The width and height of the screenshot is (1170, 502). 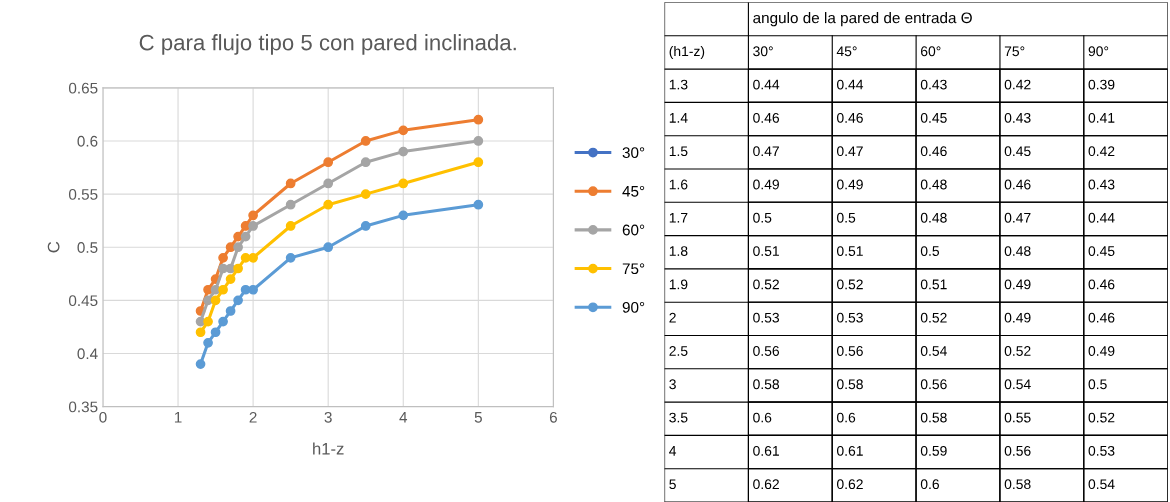 What do you see at coordinates (633, 269) in the screenshot?
I see `legend-label: 75°` at bounding box center [633, 269].